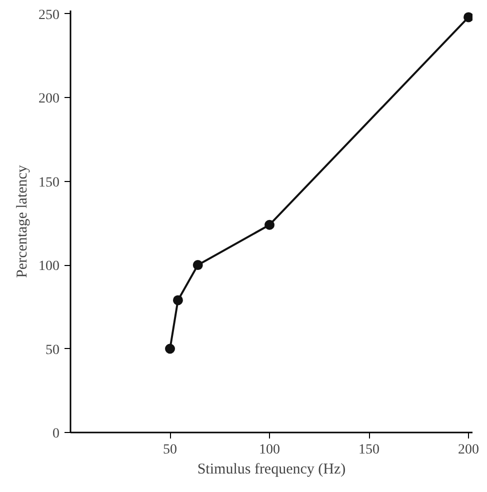 Image resolution: width=487 pixels, height=492 pixels. I want to click on x-axis-title: Stimulus frequency (Hz), so click(271, 470).